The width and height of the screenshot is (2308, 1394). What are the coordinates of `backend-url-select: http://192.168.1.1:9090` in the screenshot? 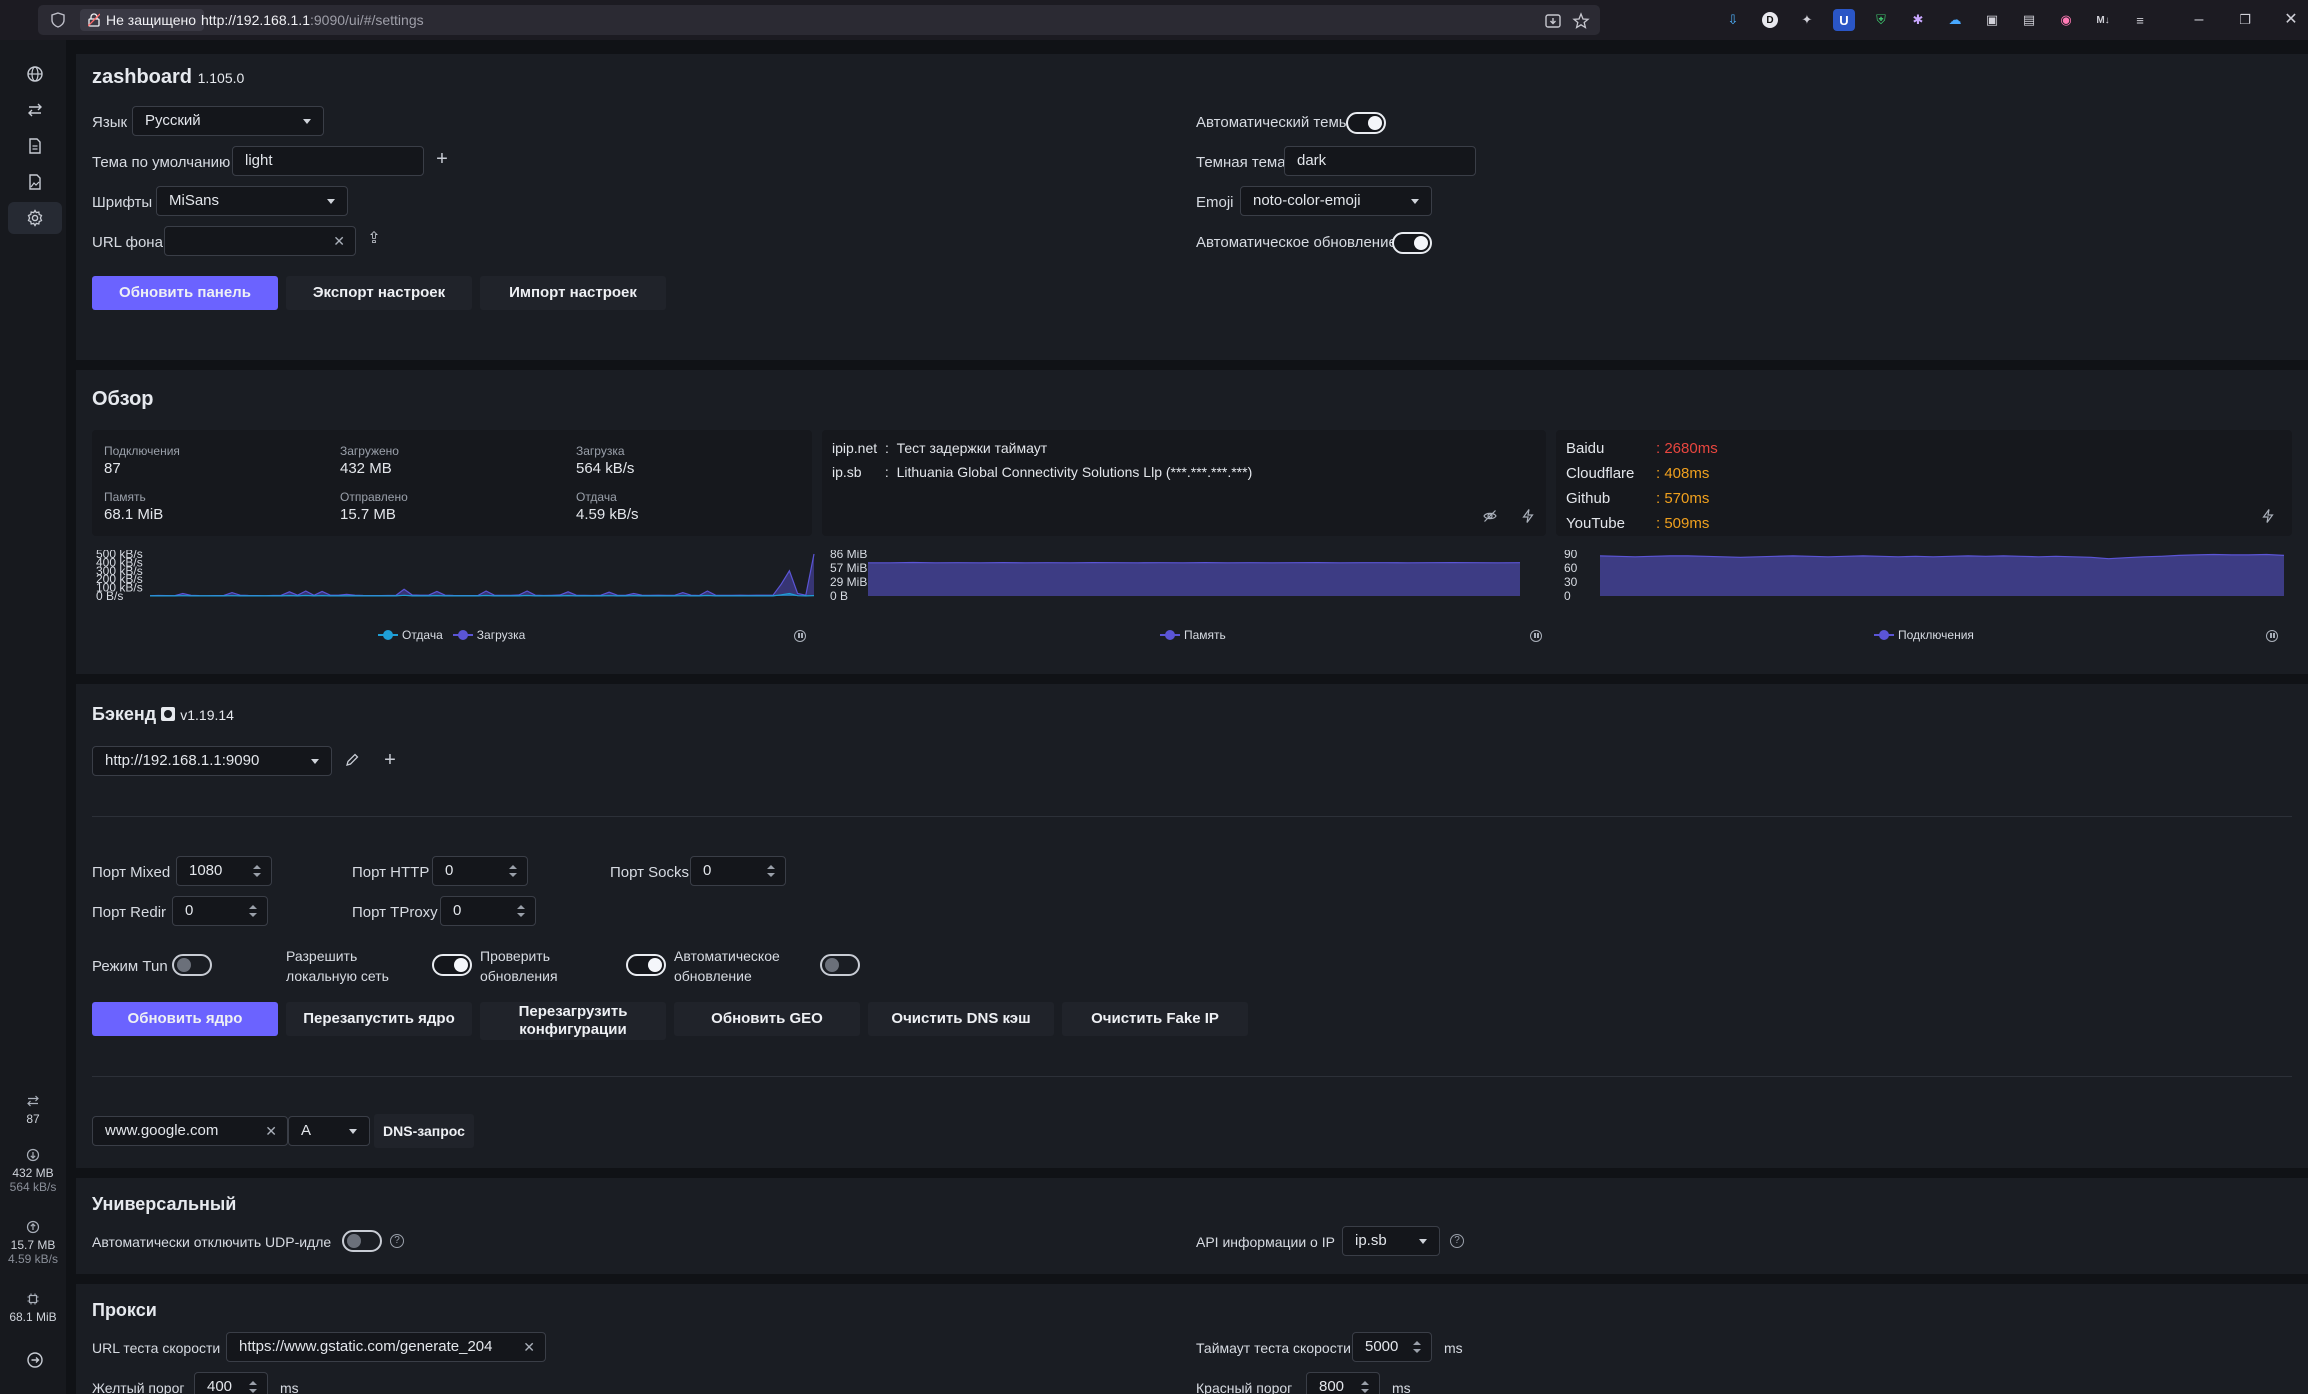 It's located at (212, 761).